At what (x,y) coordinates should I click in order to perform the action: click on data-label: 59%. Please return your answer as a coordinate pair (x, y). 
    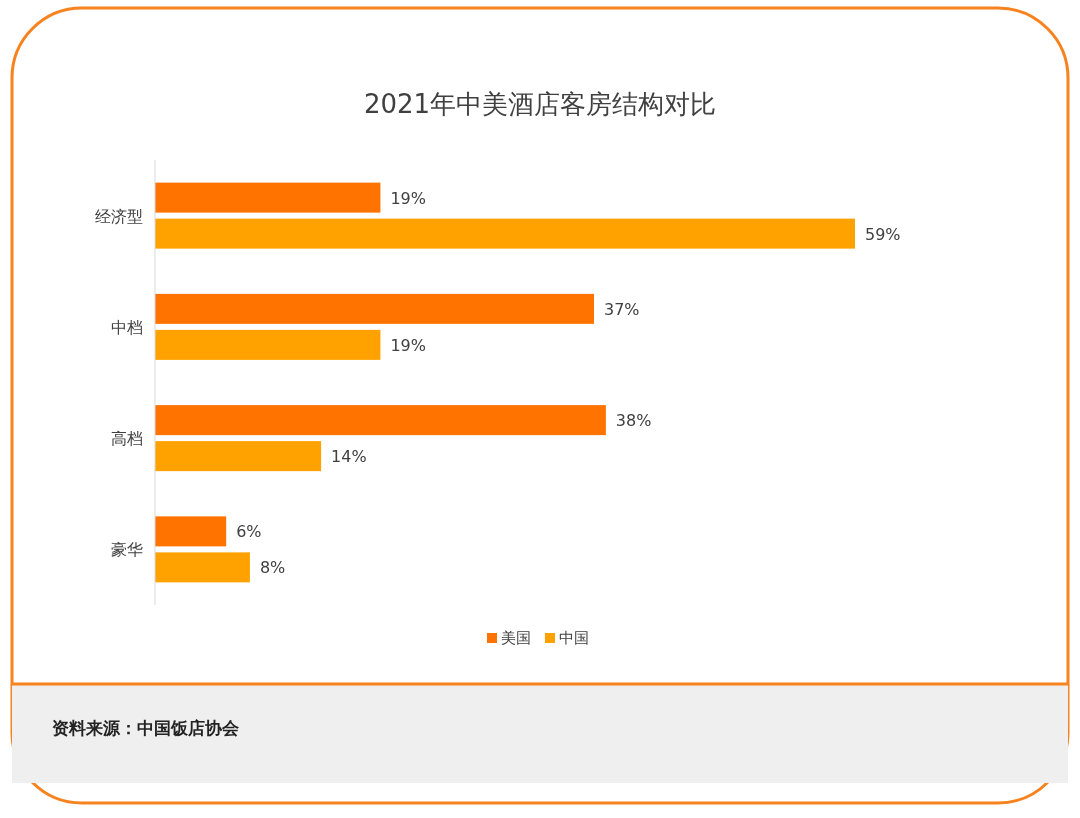
    Looking at the image, I should click on (883, 234).